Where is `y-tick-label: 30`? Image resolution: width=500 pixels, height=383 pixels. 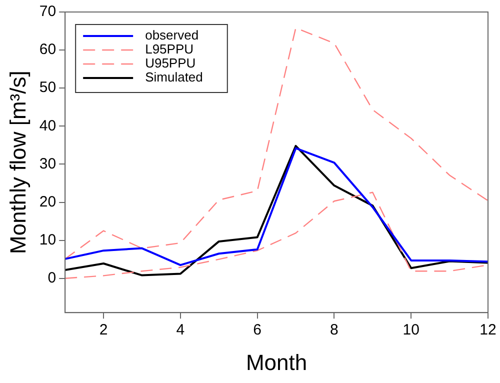
y-tick-label: 30 is located at coordinates (47, 163).